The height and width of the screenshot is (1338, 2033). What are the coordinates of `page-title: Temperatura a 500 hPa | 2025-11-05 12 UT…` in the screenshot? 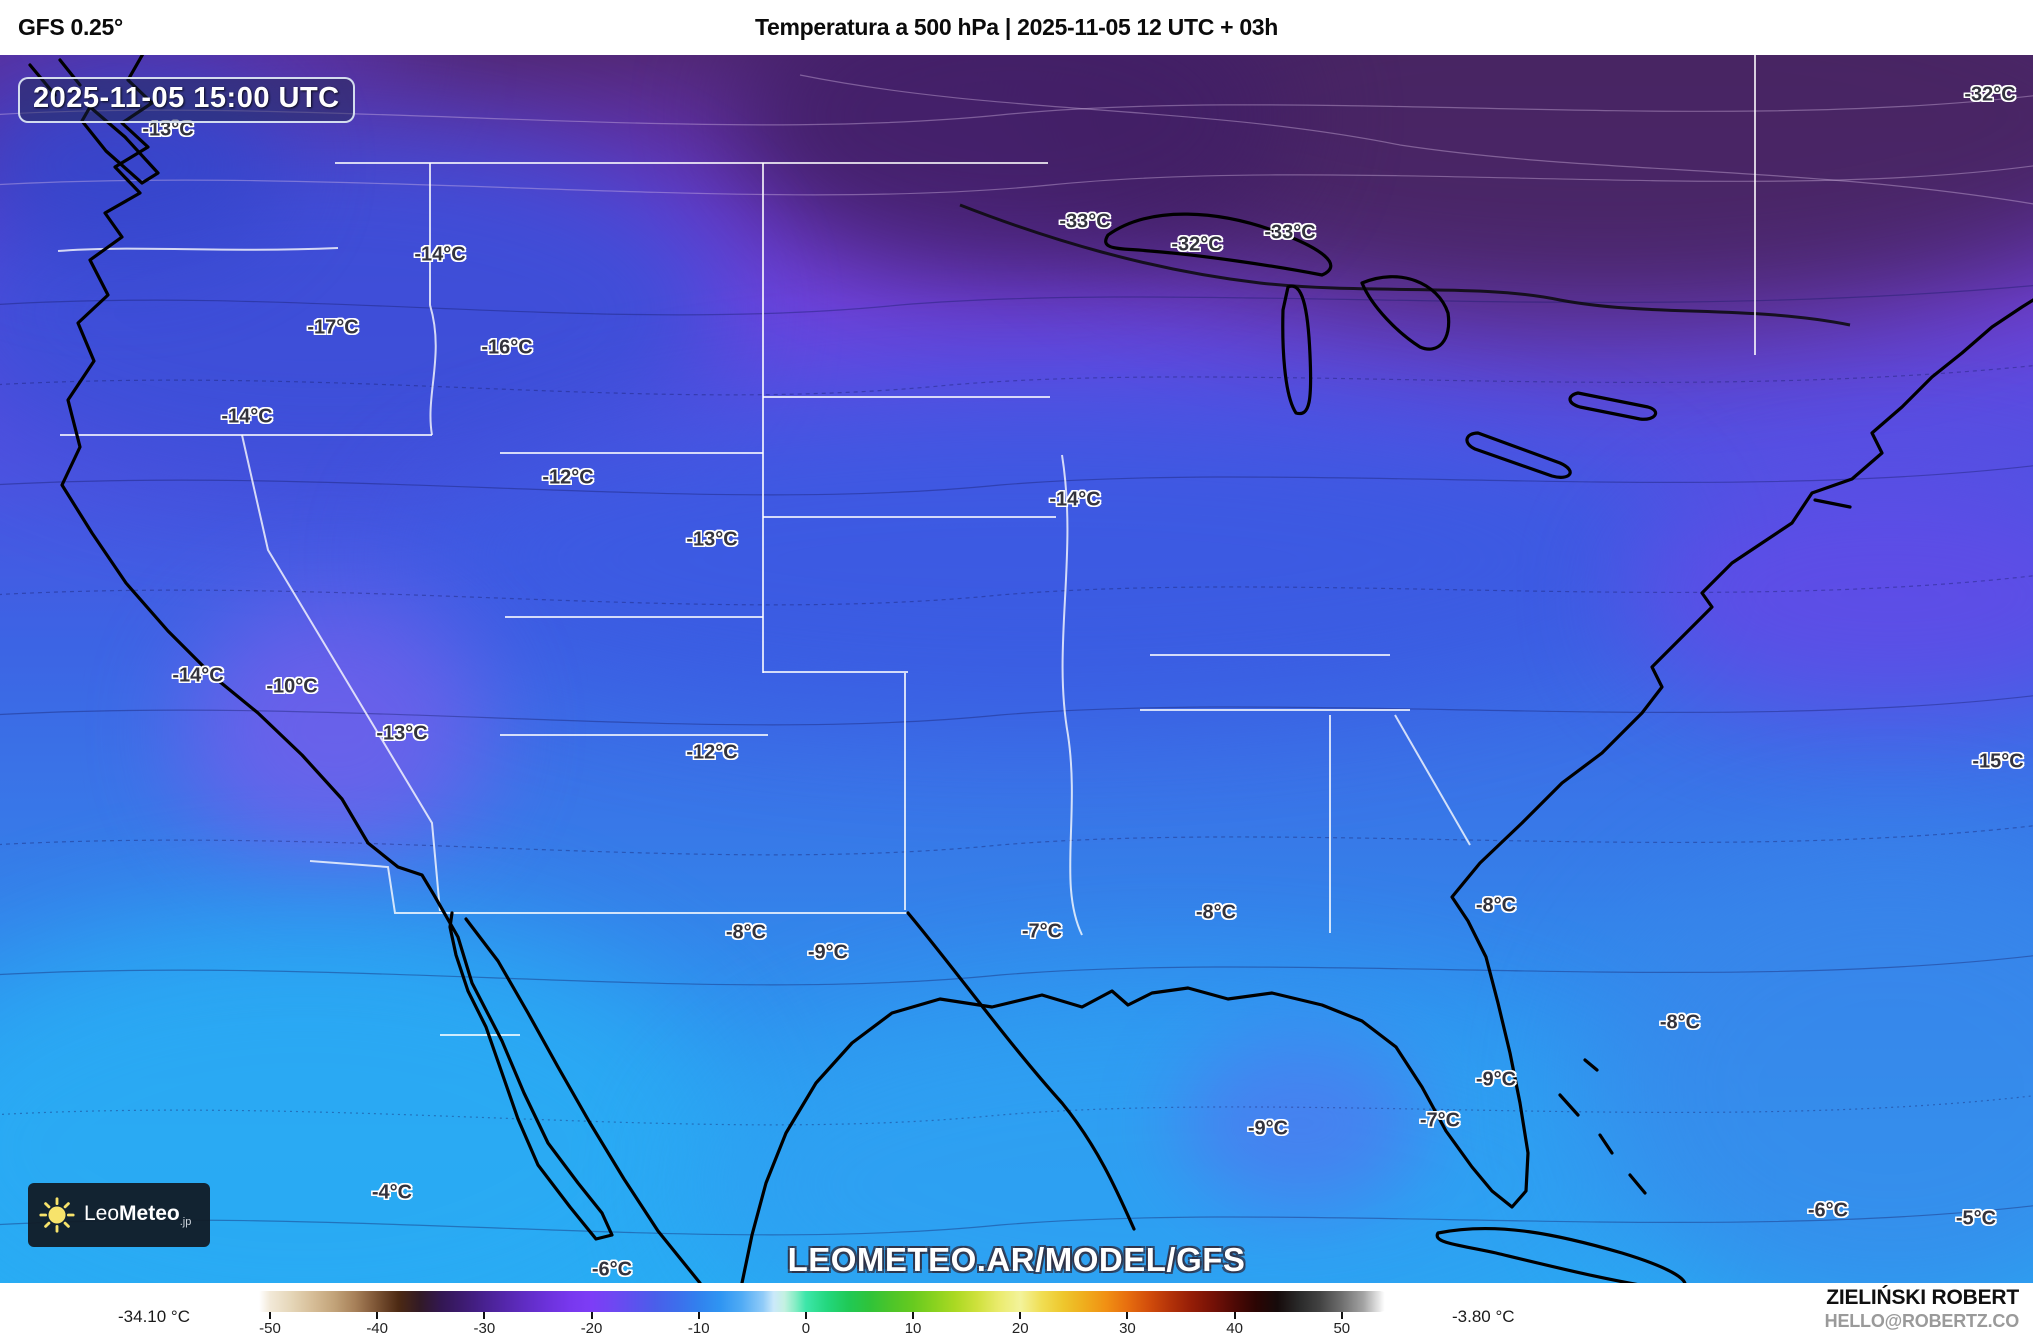 It's located at (1016, 27).